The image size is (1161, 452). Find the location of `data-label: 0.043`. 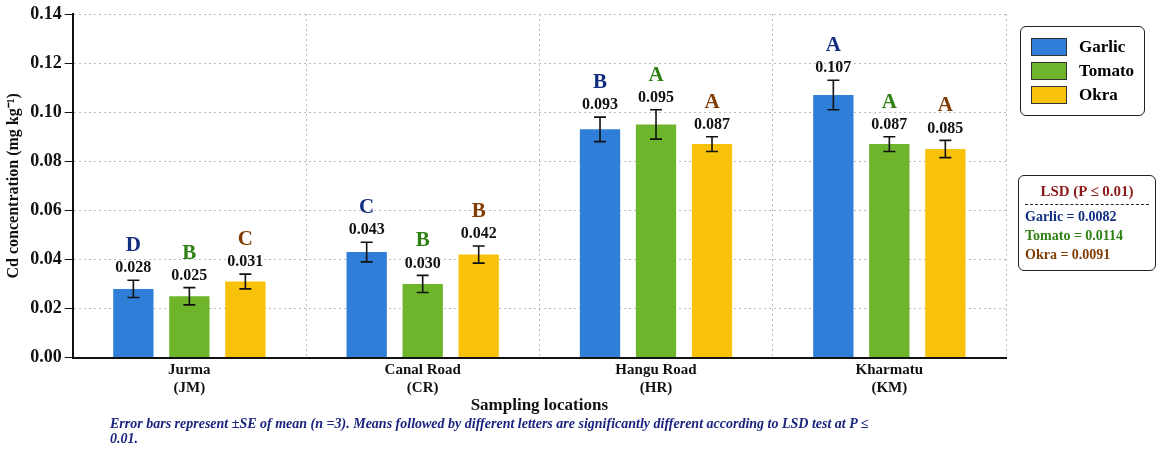

data-label: 0.043 is located at coordinates (366, 229).